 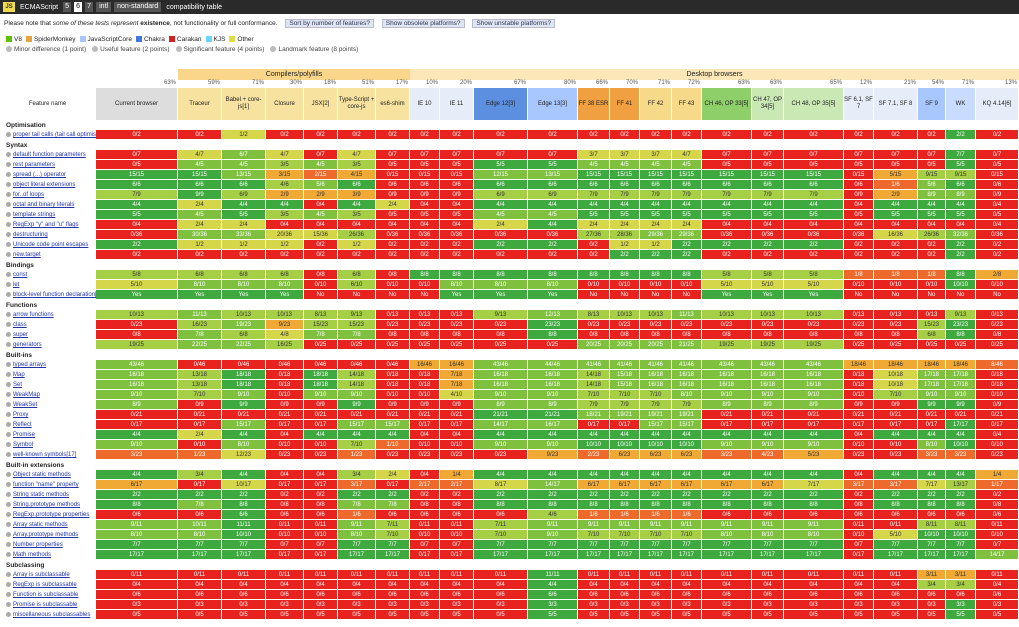 I want to click on result-cell: 14/18, so click(x=594, y=385).